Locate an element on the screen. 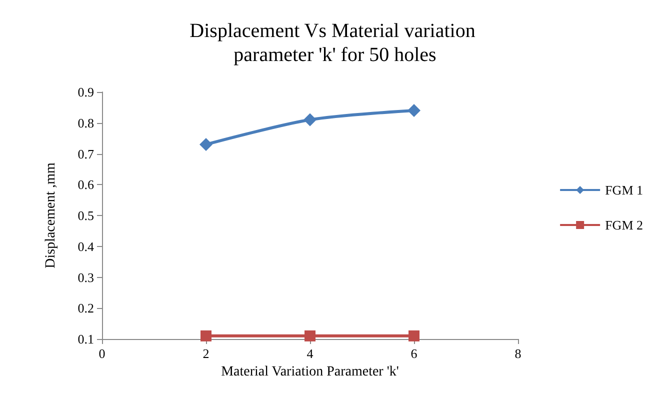 This screenshot has height=415, width=668. legend-label: FGM 1 is located at coordinates (624, 190).